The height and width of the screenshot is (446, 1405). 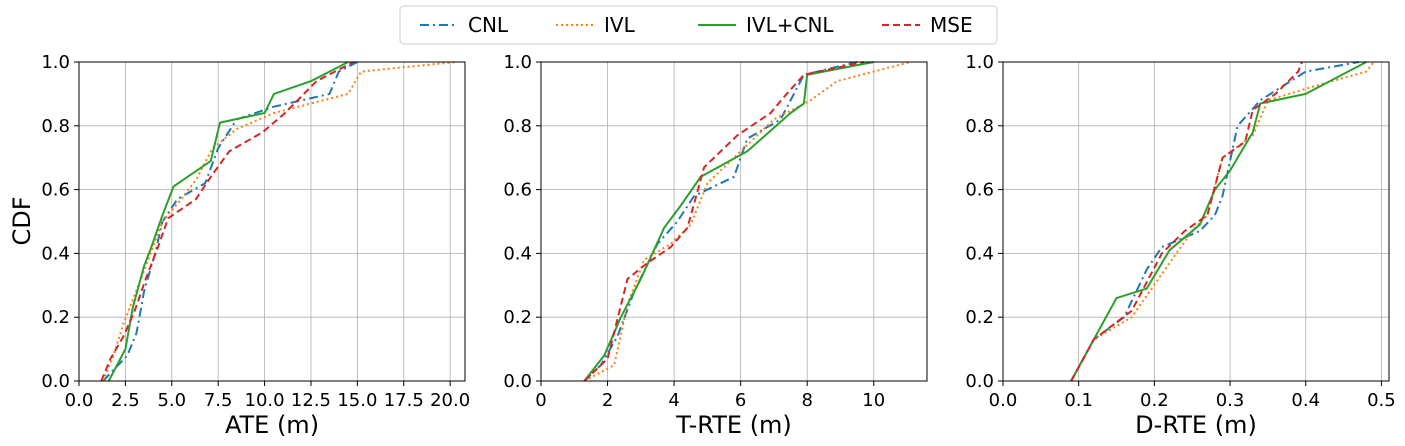 What do you see at coordinates (125, 400) in the screenshot?
I see `x-tick-label: 2.5` at bounding box center [125, 400].